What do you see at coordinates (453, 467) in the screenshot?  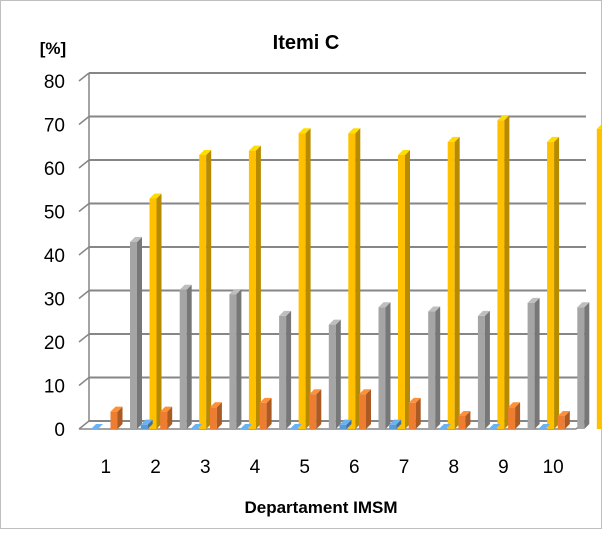 I see `x-tick-label: 8` at bounding box center [453, 467].